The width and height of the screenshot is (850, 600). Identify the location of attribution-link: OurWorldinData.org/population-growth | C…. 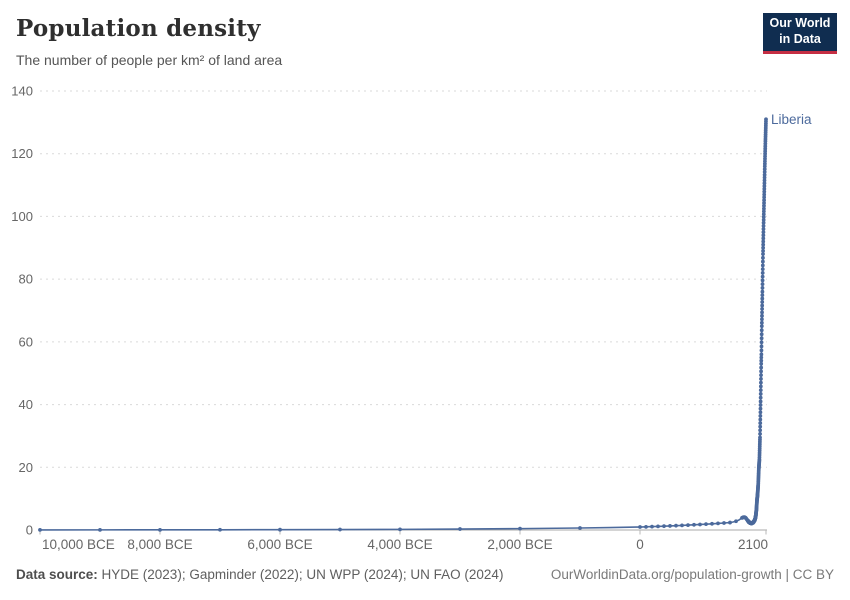
(692, 574).